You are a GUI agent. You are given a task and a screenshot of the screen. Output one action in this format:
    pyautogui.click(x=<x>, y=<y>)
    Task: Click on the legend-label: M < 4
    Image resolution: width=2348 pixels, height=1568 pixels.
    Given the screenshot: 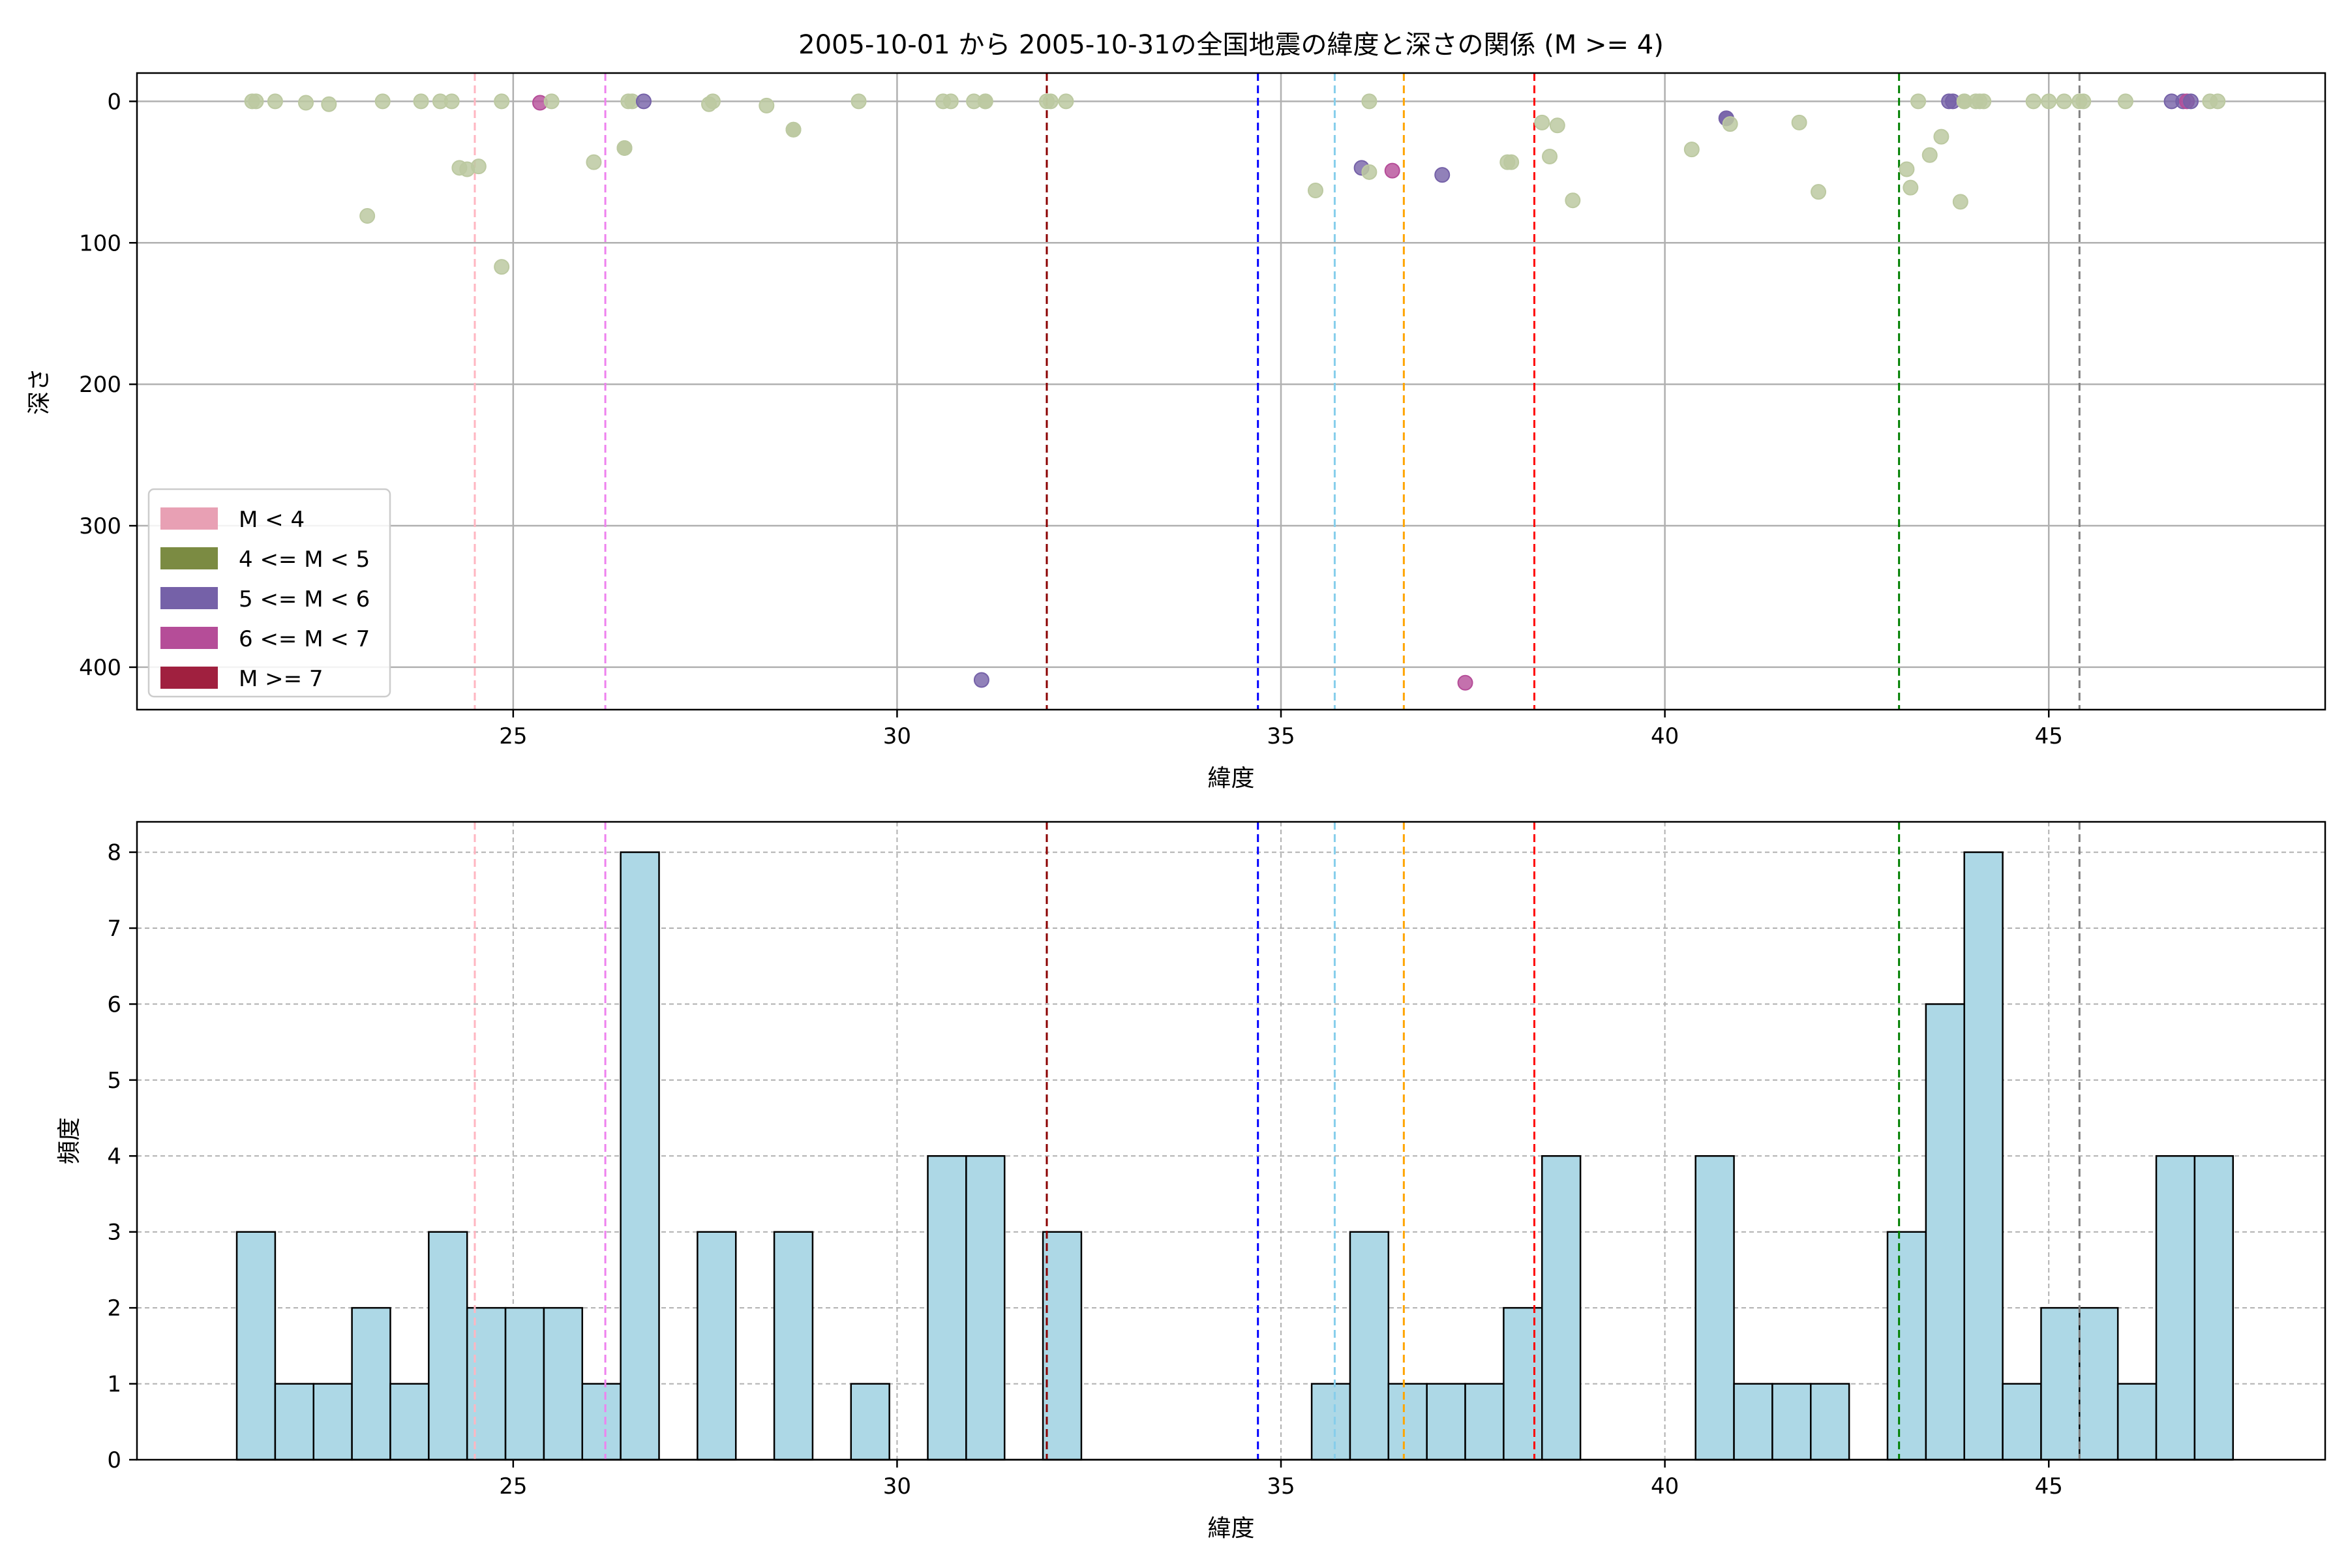 What is the action you would take?
    pyautogui.click(x=272, y=520)
    